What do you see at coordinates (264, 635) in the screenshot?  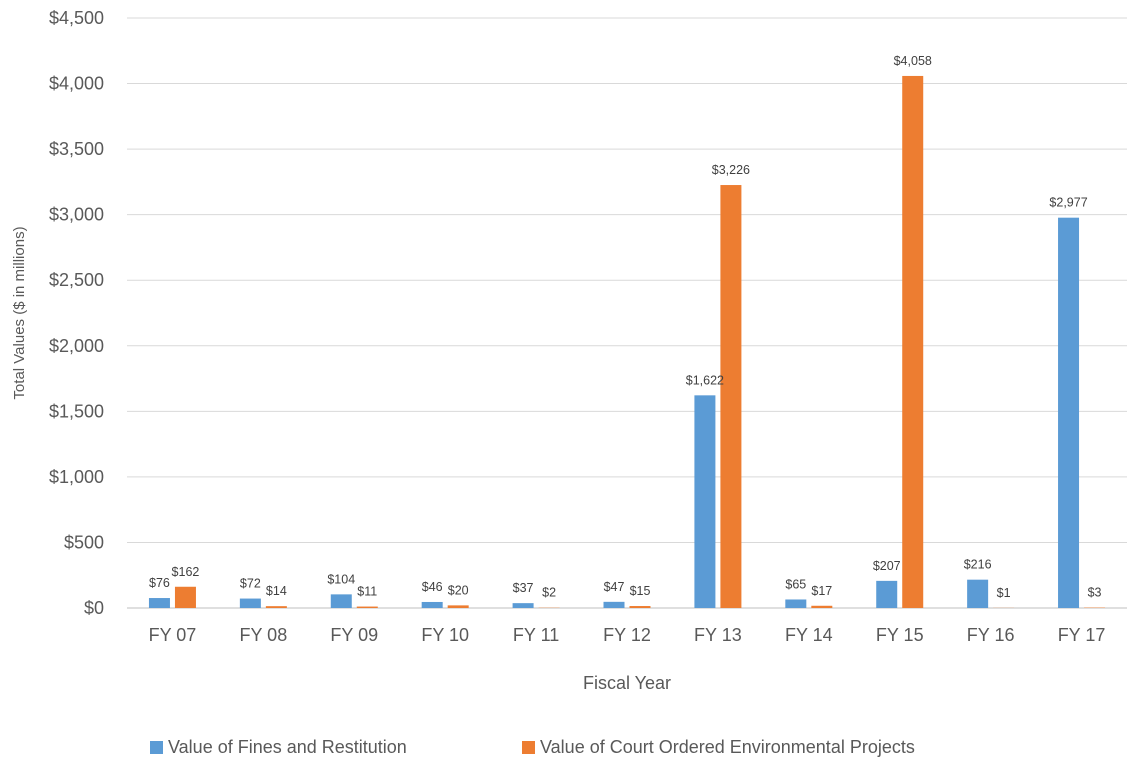 I see `x-tick-label: FY 08` at bounding box center [264, 635].